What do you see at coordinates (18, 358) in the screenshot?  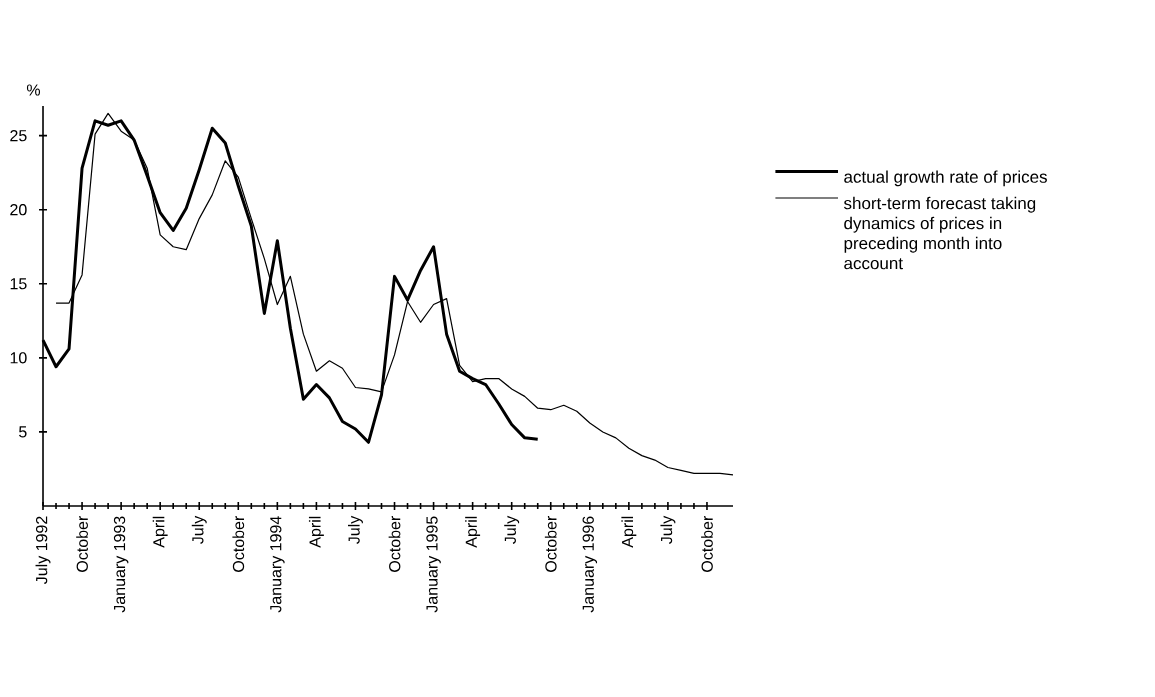 I see `y-tick-label: 10` at bounding box center [18, 358].